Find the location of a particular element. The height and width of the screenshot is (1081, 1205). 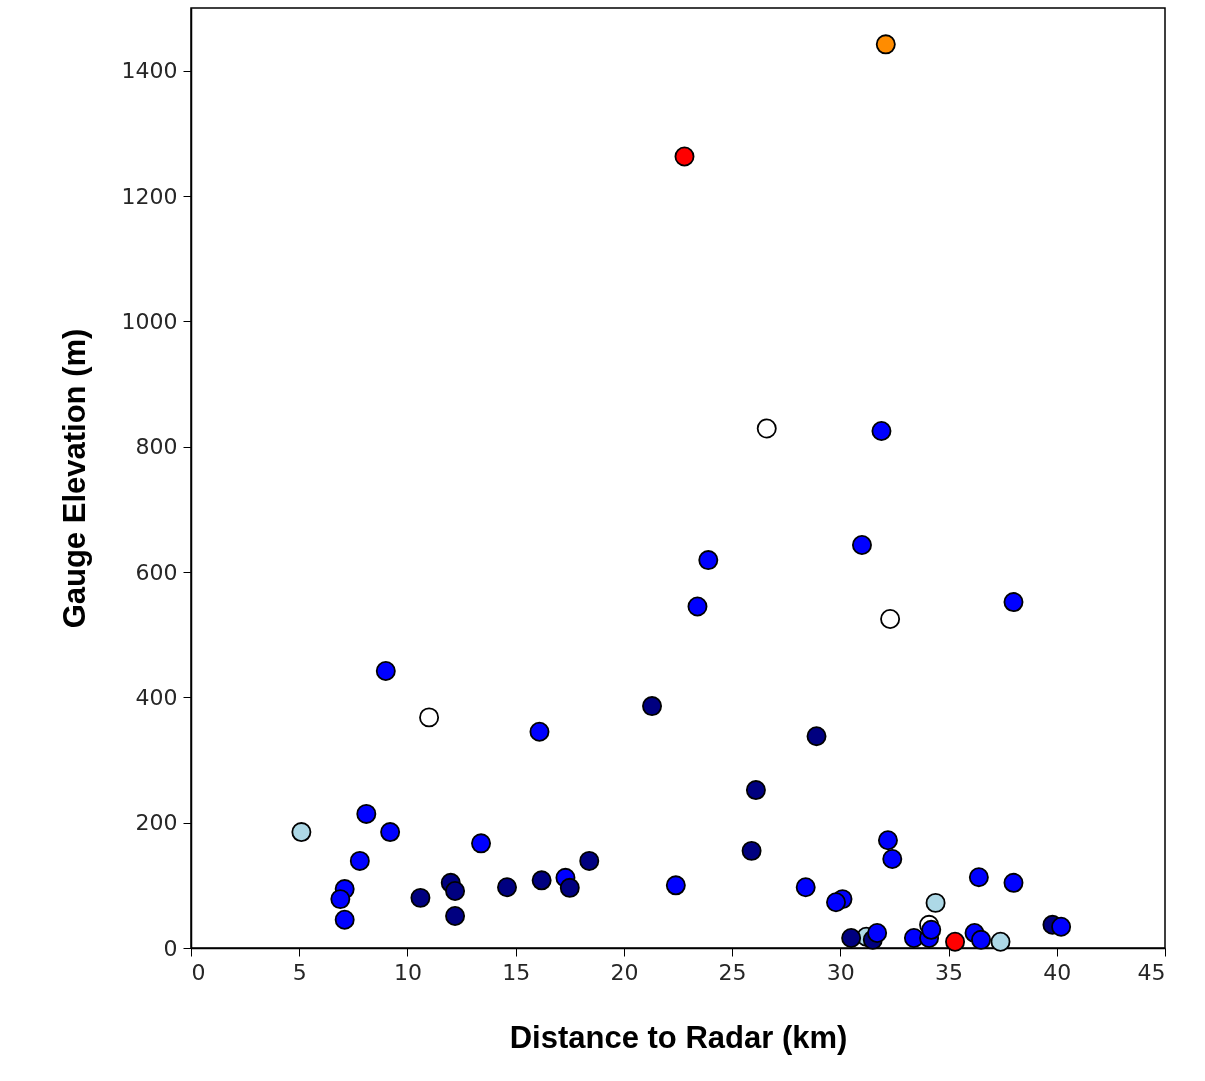

x-tick-label: 45 is located at coordinates (1151, 972).